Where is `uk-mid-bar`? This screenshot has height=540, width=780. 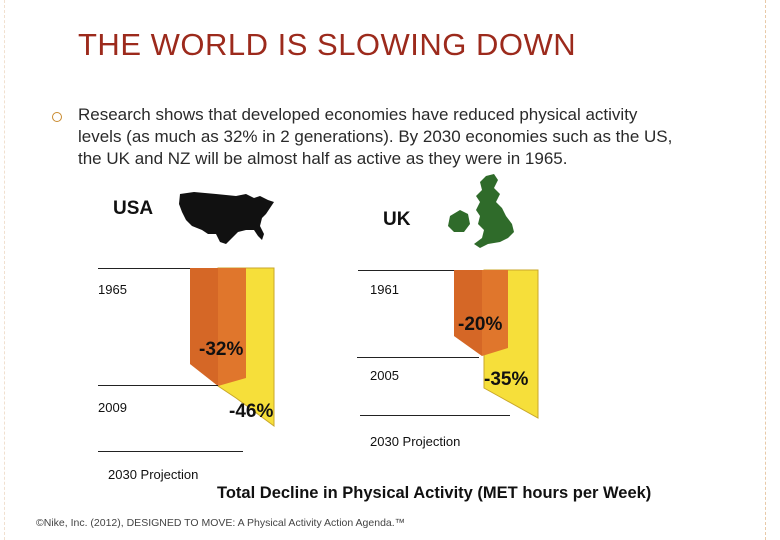 uk-mid-bar is located at coordinates (481, 313).